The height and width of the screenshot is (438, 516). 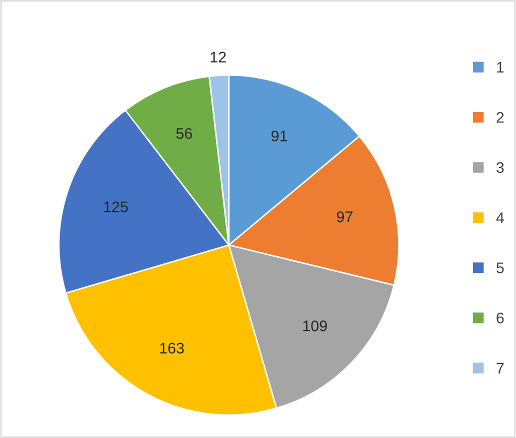 I want to click on legend-label: 3, so click(x=500, y=167).